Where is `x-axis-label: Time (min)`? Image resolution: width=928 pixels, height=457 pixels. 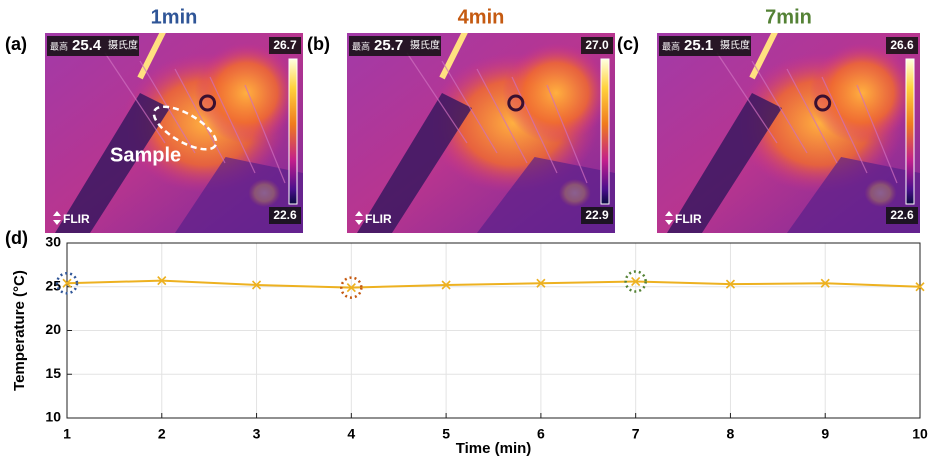
x-axis-label: Time (min) is located at coordinates (494, 448).